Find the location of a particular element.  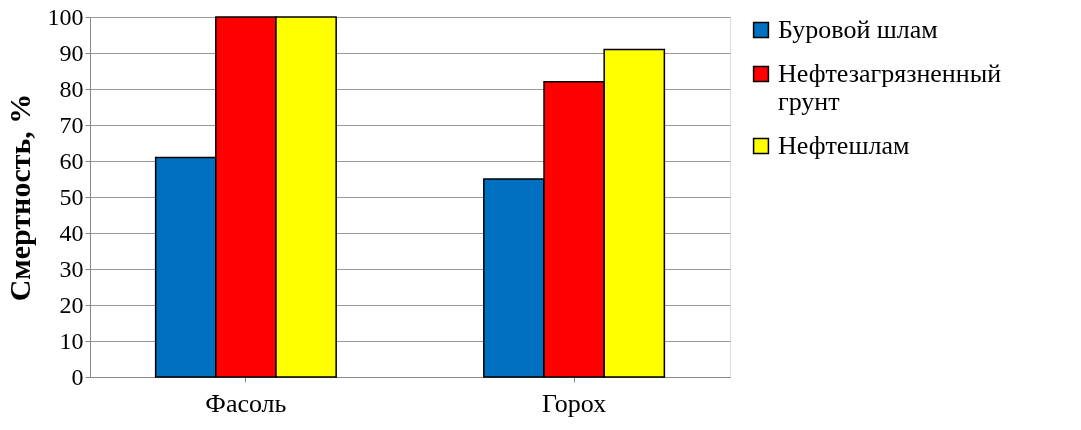

y-tick-label: 60 is located at coordinates (71, 160).